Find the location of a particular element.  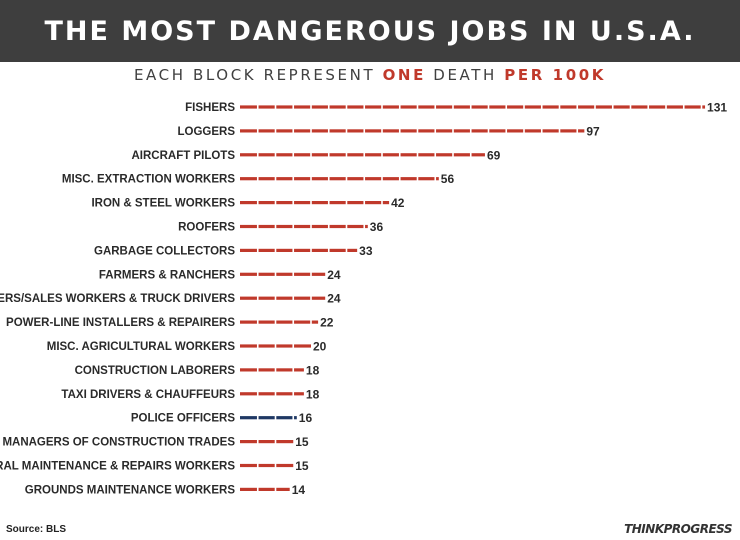

value-label: 69 is located at coordinates (494, 155).